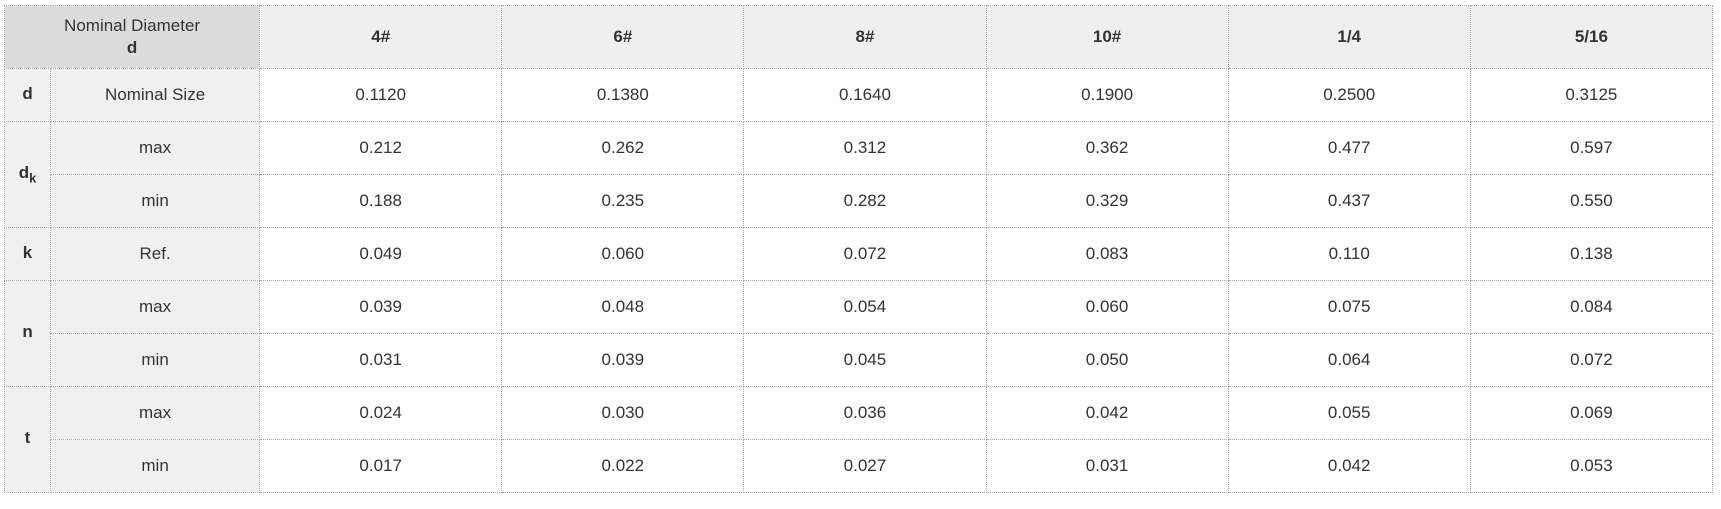 Image resolution: width=1721 pixels, height=509 pixels. Describe the element at coordinates (1349, 307) in the screenshot. I see `value-cell: 0.075` at that location.